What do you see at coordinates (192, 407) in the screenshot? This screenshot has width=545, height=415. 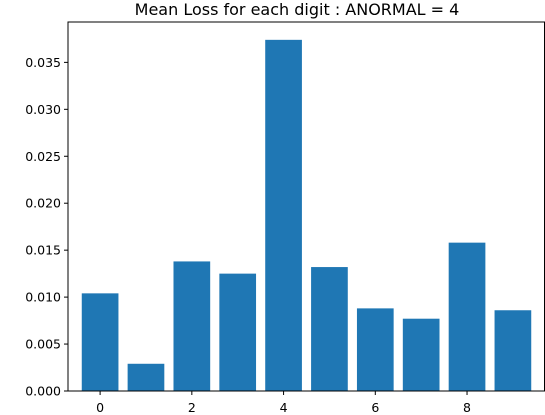 I see `x-tick-label: 2` at bounding box center [192, 407].